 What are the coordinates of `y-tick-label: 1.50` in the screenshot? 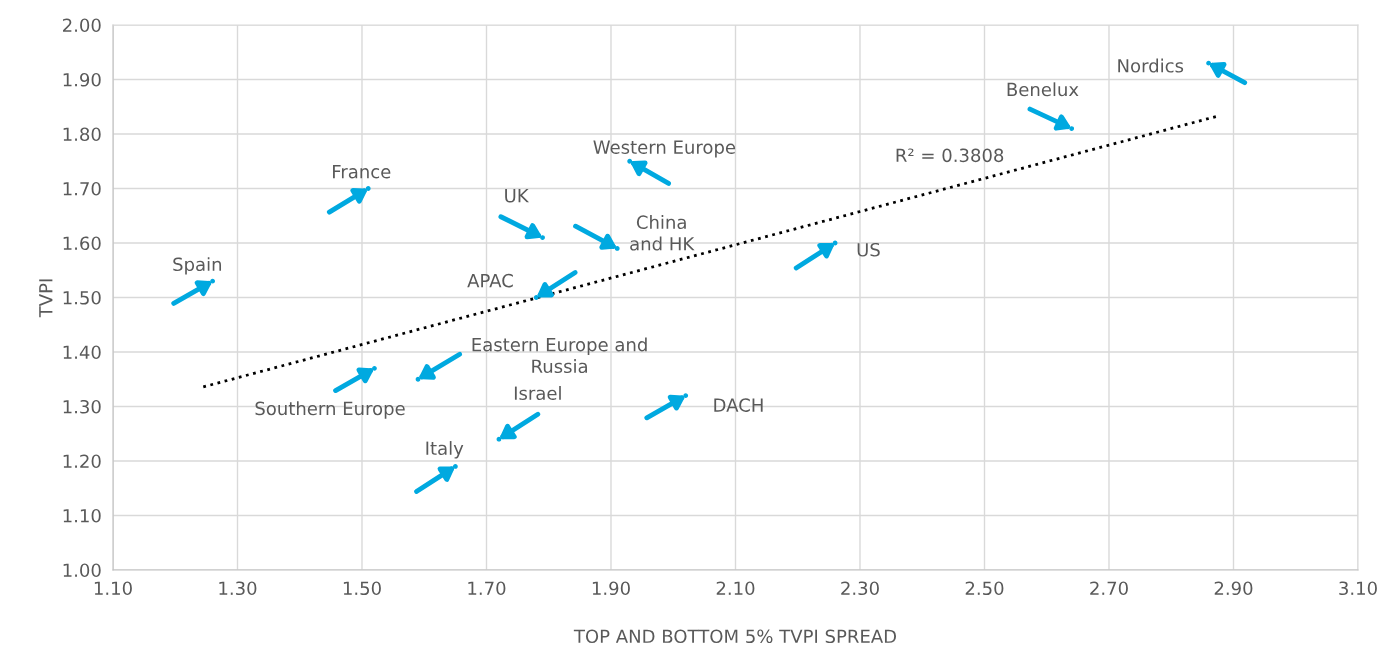 It's located at (82, 297).